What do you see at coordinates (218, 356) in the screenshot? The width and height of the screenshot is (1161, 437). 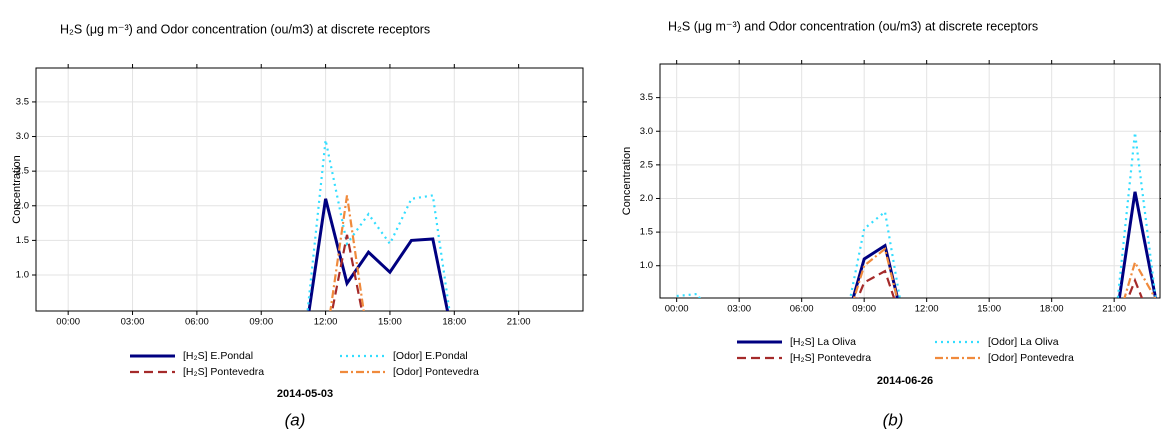 I see `legend-label: [H₂S] E.Pondal` at bounding box center [218, 356].